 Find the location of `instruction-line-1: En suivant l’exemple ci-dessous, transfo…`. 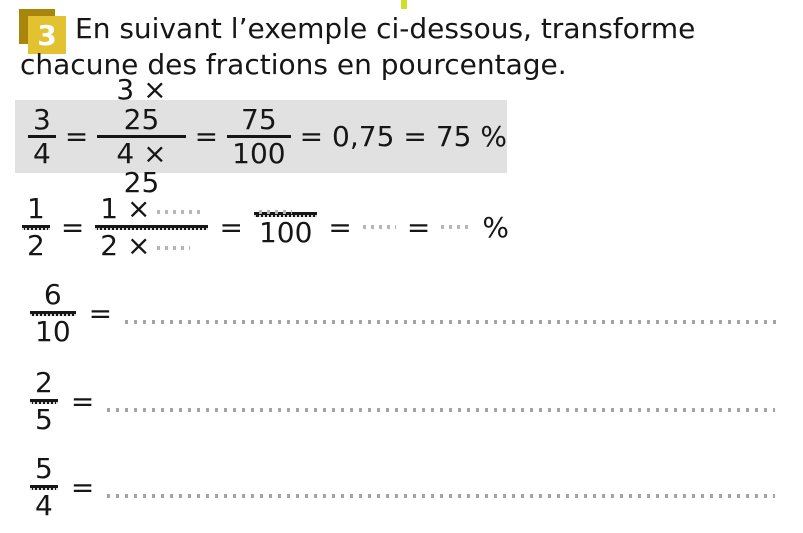

instruction-line-1: En suivant l’exemple ci-dessous, transfo… is located at coordinates (385, 28).